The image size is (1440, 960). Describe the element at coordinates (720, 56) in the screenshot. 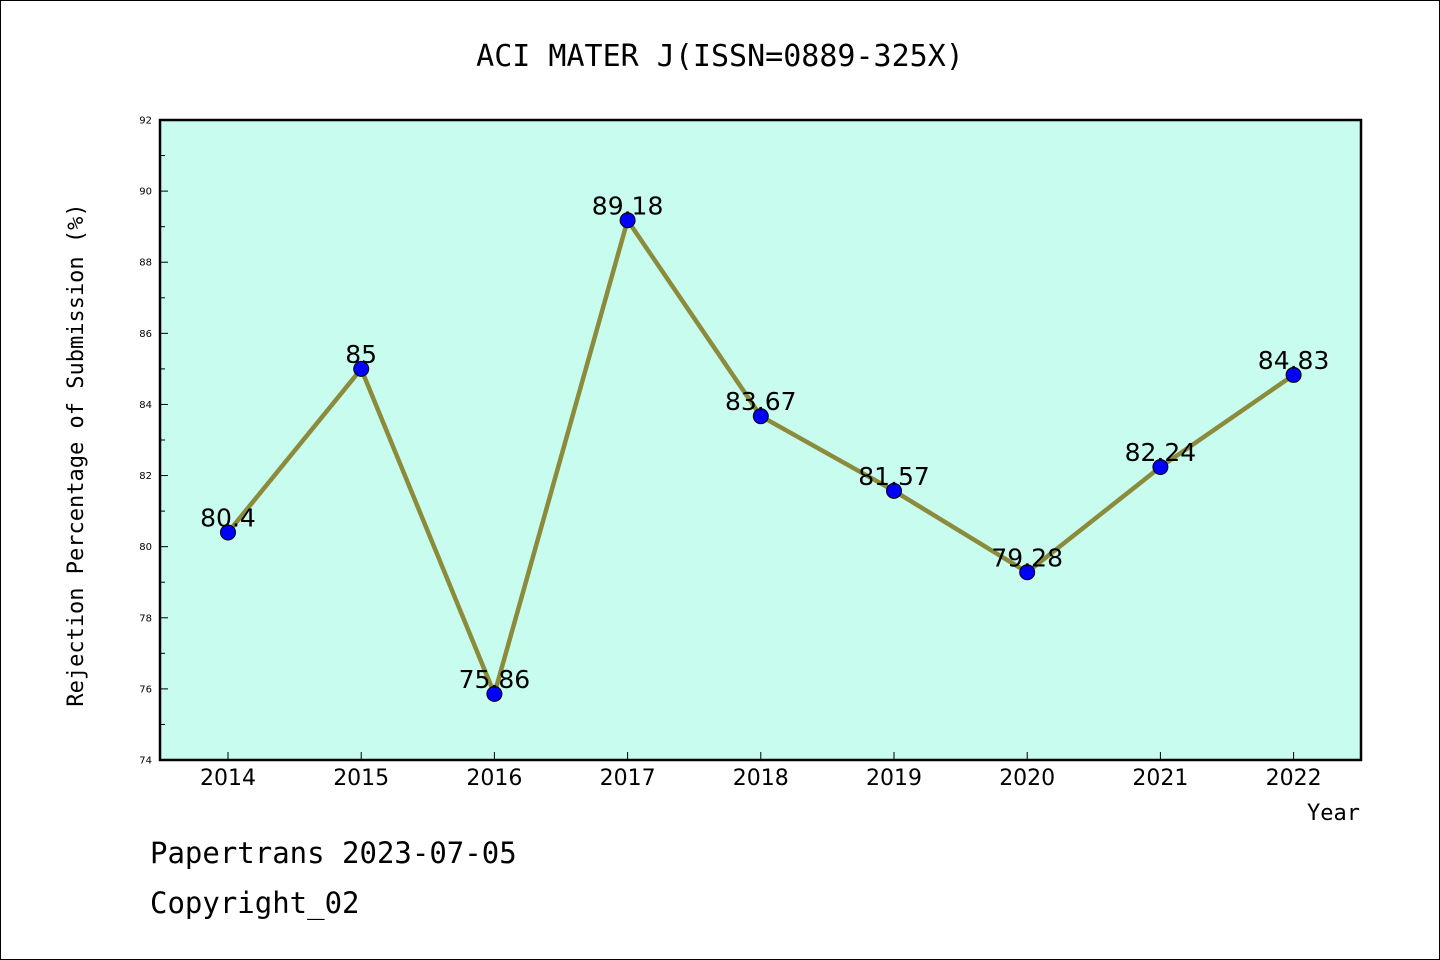

I see `chart-title: ACI MATER J(ISSN=0889-325X)` at that location.